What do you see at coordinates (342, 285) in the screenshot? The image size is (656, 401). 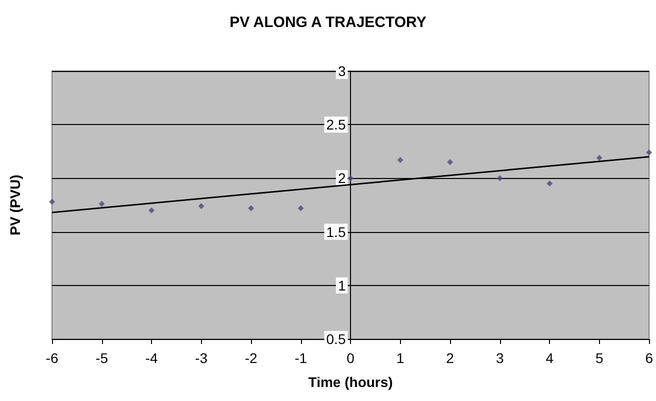 I see `y-tick-label: 1` at bounding box center [342, 285].